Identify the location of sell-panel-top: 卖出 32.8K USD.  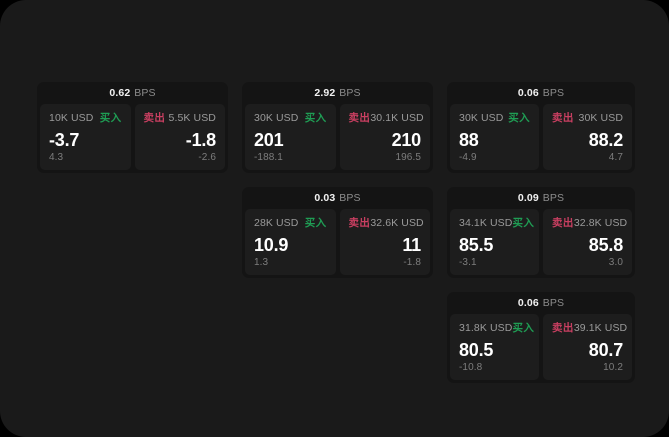
(589, 223).